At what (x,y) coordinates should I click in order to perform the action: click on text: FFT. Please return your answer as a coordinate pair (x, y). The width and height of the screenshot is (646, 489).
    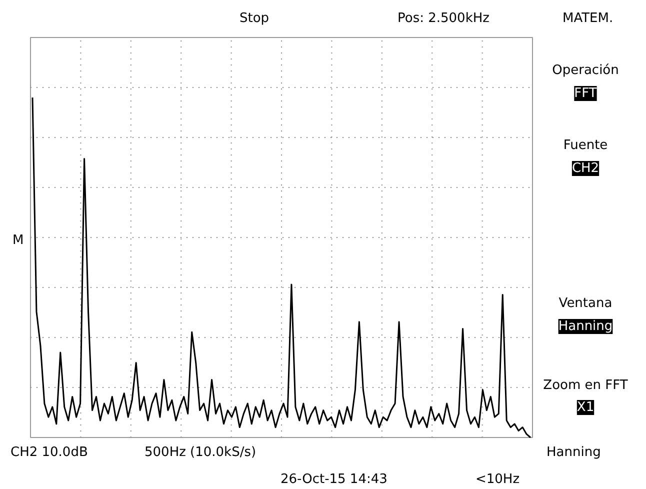
    Looking at the image, I should click on (585, 93).